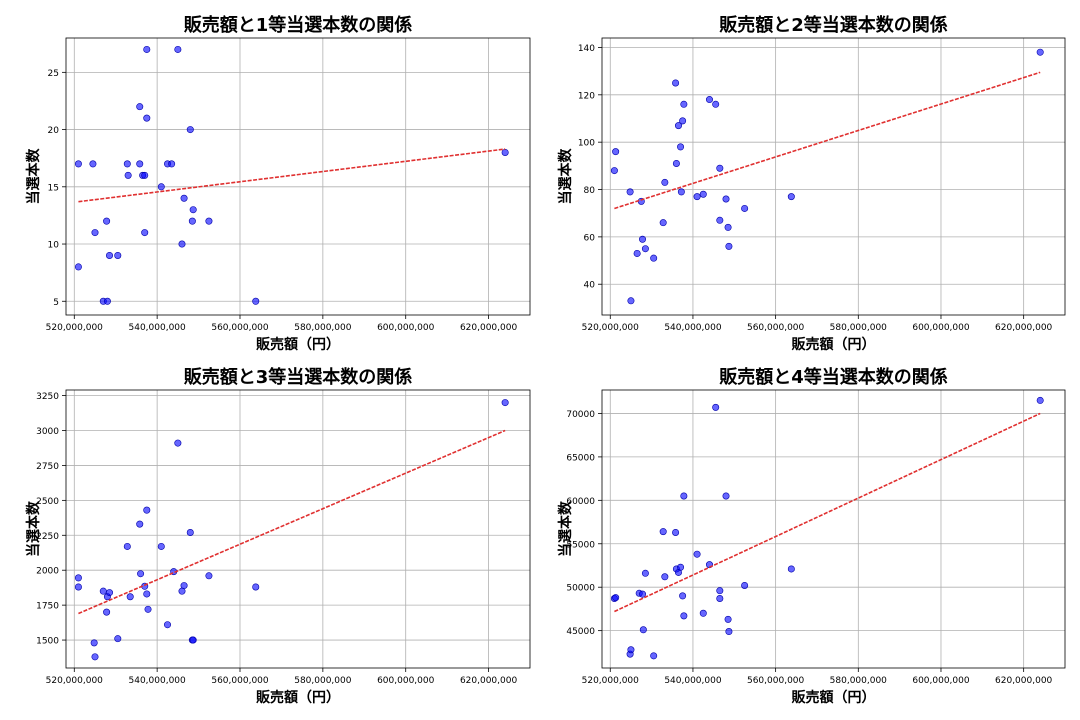 Image resolution: width=1080 pixels, height=720 pixels. What do you see at coordinates (56, 303) in the screenshot?
I see `y-tick-label: 5` at bounding box center [56, 303].